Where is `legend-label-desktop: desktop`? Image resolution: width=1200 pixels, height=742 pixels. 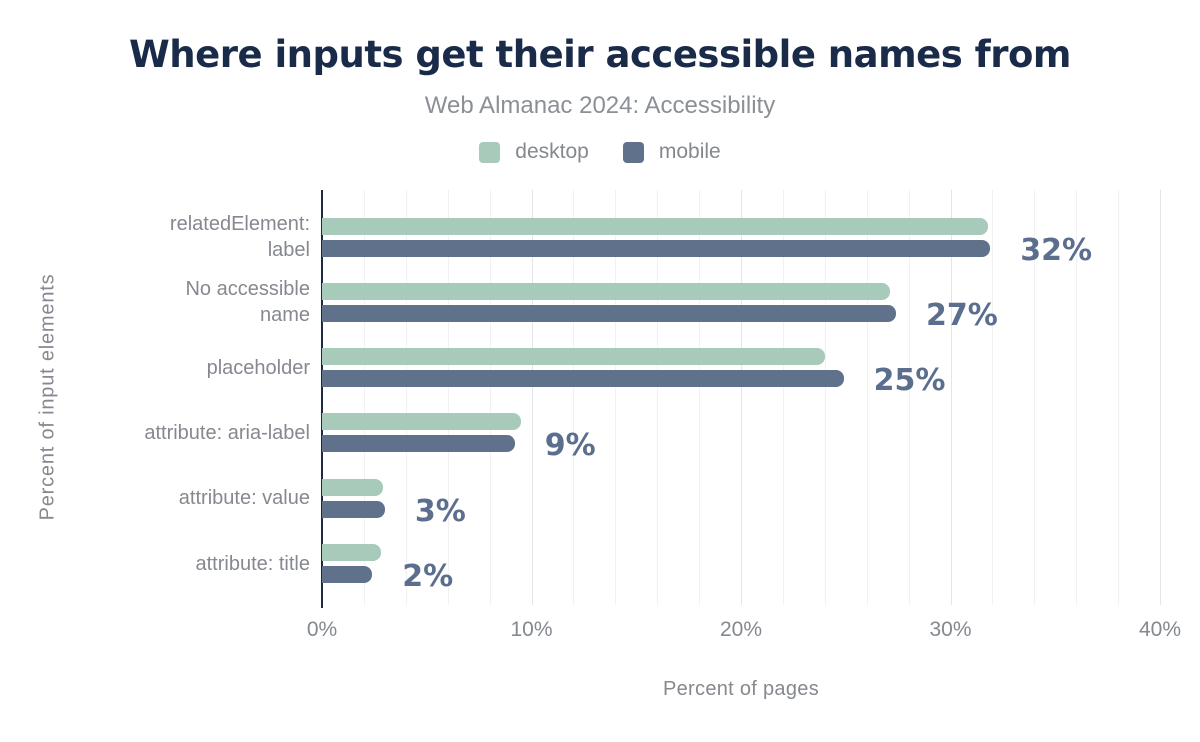
legend-label-desktop: desktop is located at coordinates (552, 151).